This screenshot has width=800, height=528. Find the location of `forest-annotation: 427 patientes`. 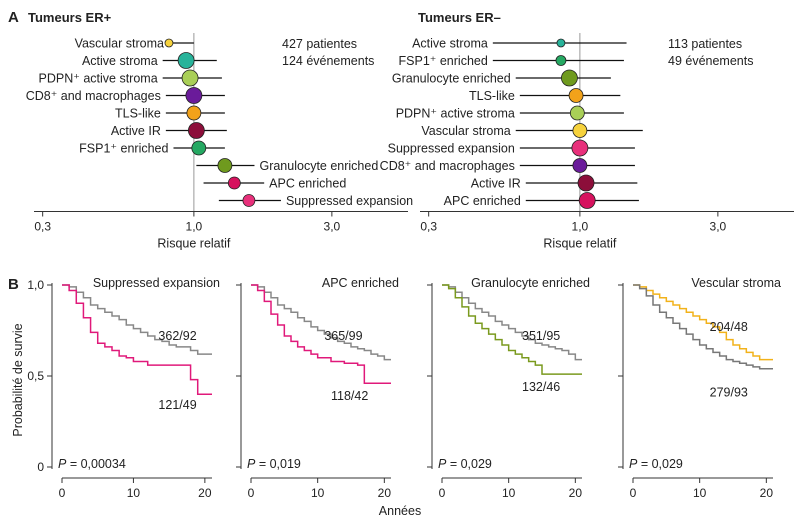

forest-annotation: 427 patientes is located at coordinates (319, 44).